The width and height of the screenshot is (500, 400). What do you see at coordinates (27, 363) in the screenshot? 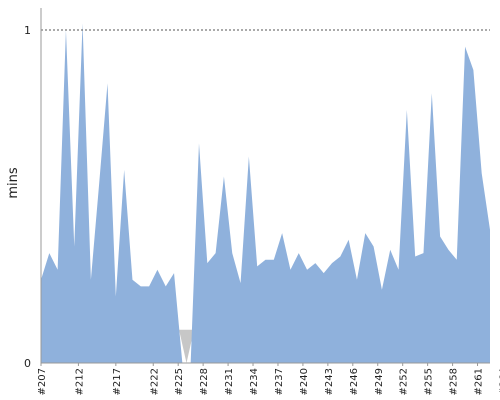
I see `y-tick-label: 0` at bounding box center [27, 363].